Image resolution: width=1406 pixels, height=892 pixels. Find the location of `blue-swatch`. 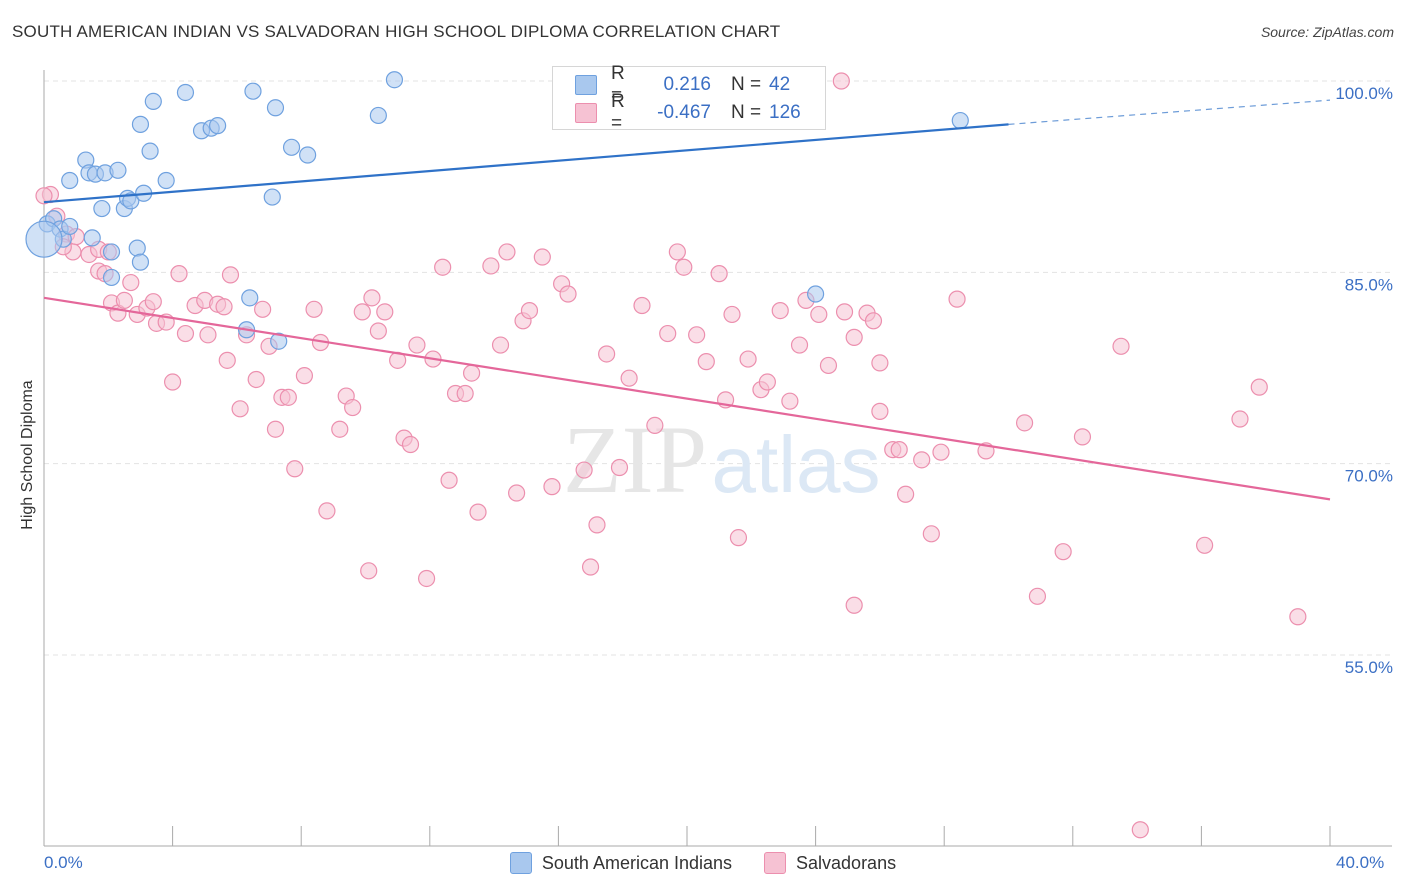

blue-swatch is located at coordinates (586, 85).